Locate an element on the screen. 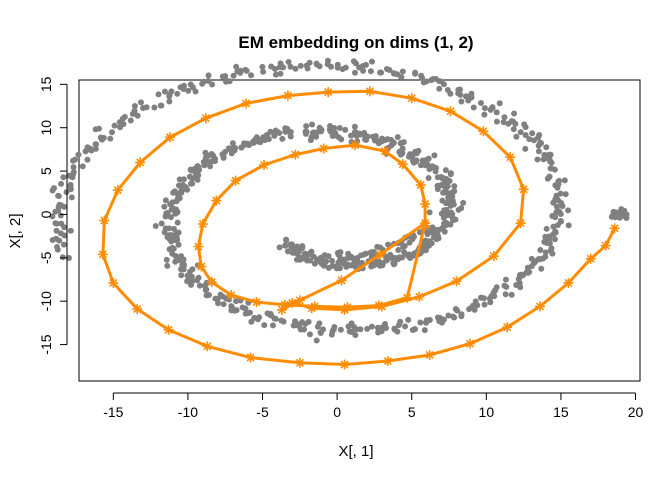 Image resolution: width=672 pixels, height=480 pixels. x-tick-label: 0 is located at coordinates (337, 412).